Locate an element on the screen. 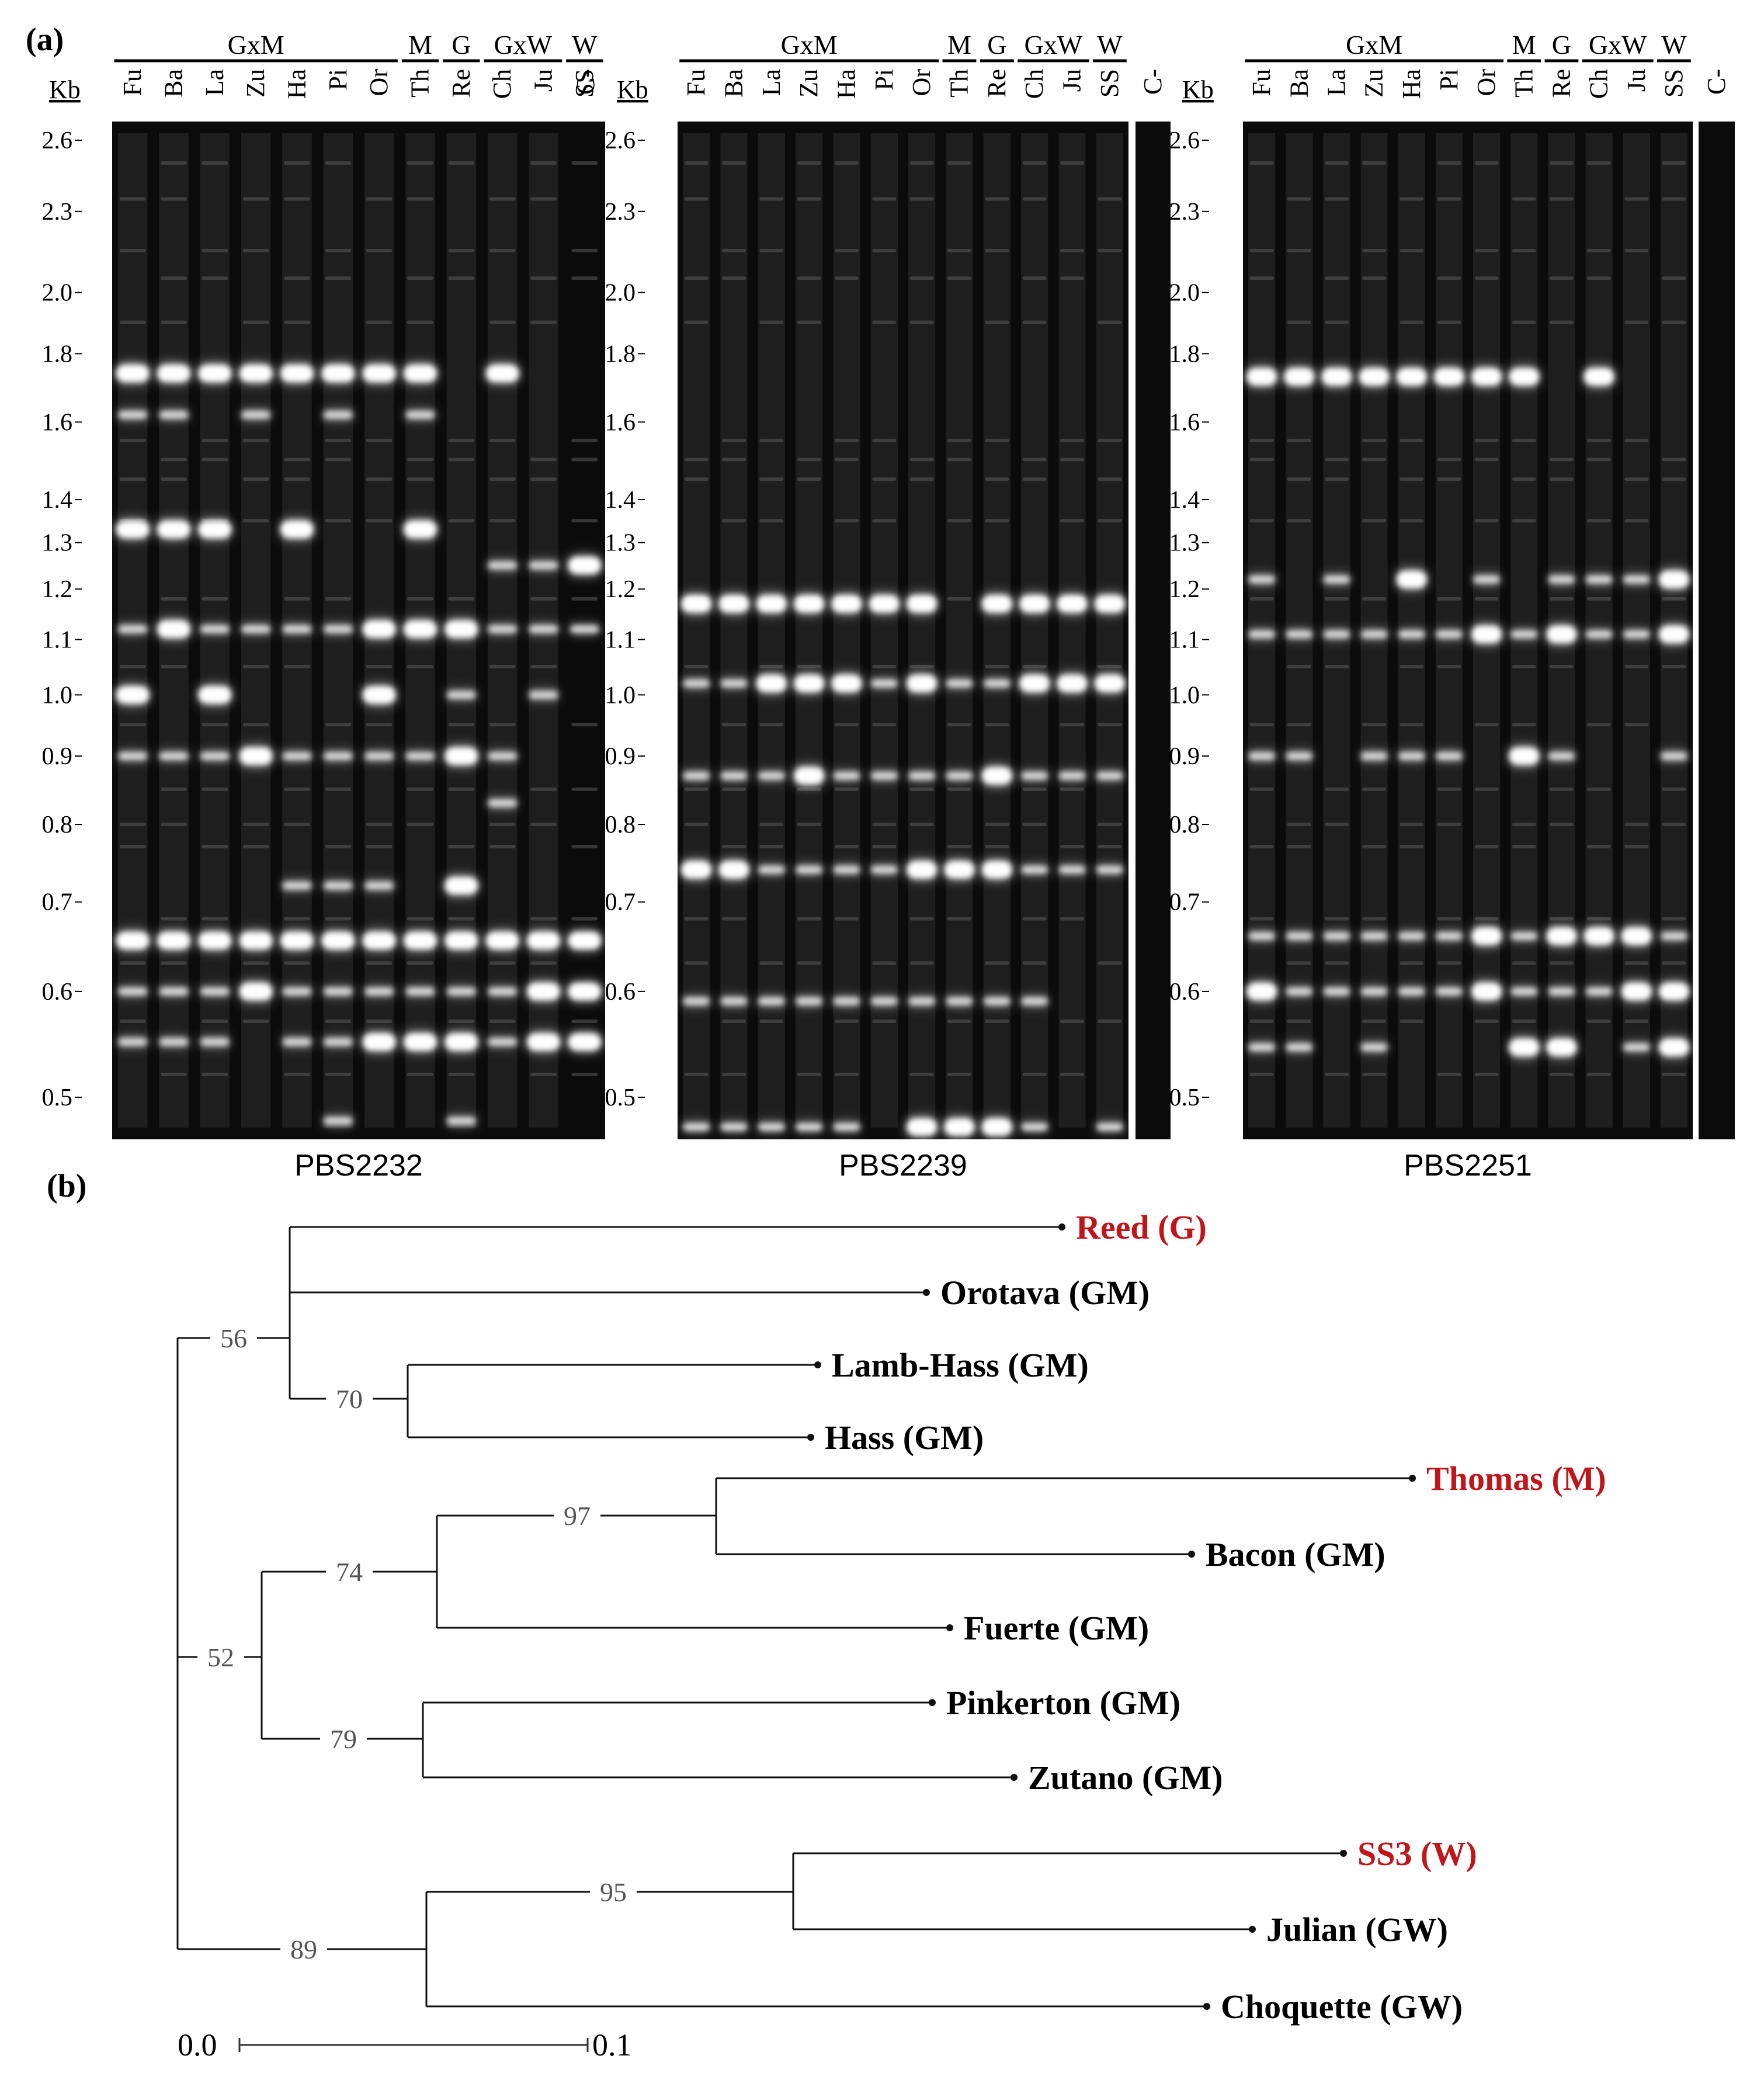  group-header-label: GxM is located at coordinates (1374, 45).